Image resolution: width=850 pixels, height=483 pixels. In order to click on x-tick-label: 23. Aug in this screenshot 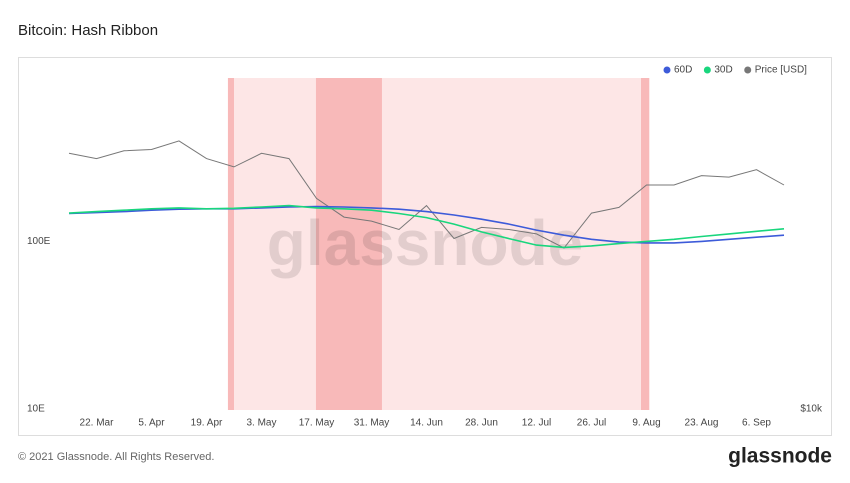, I will do `click(702, 423)`.